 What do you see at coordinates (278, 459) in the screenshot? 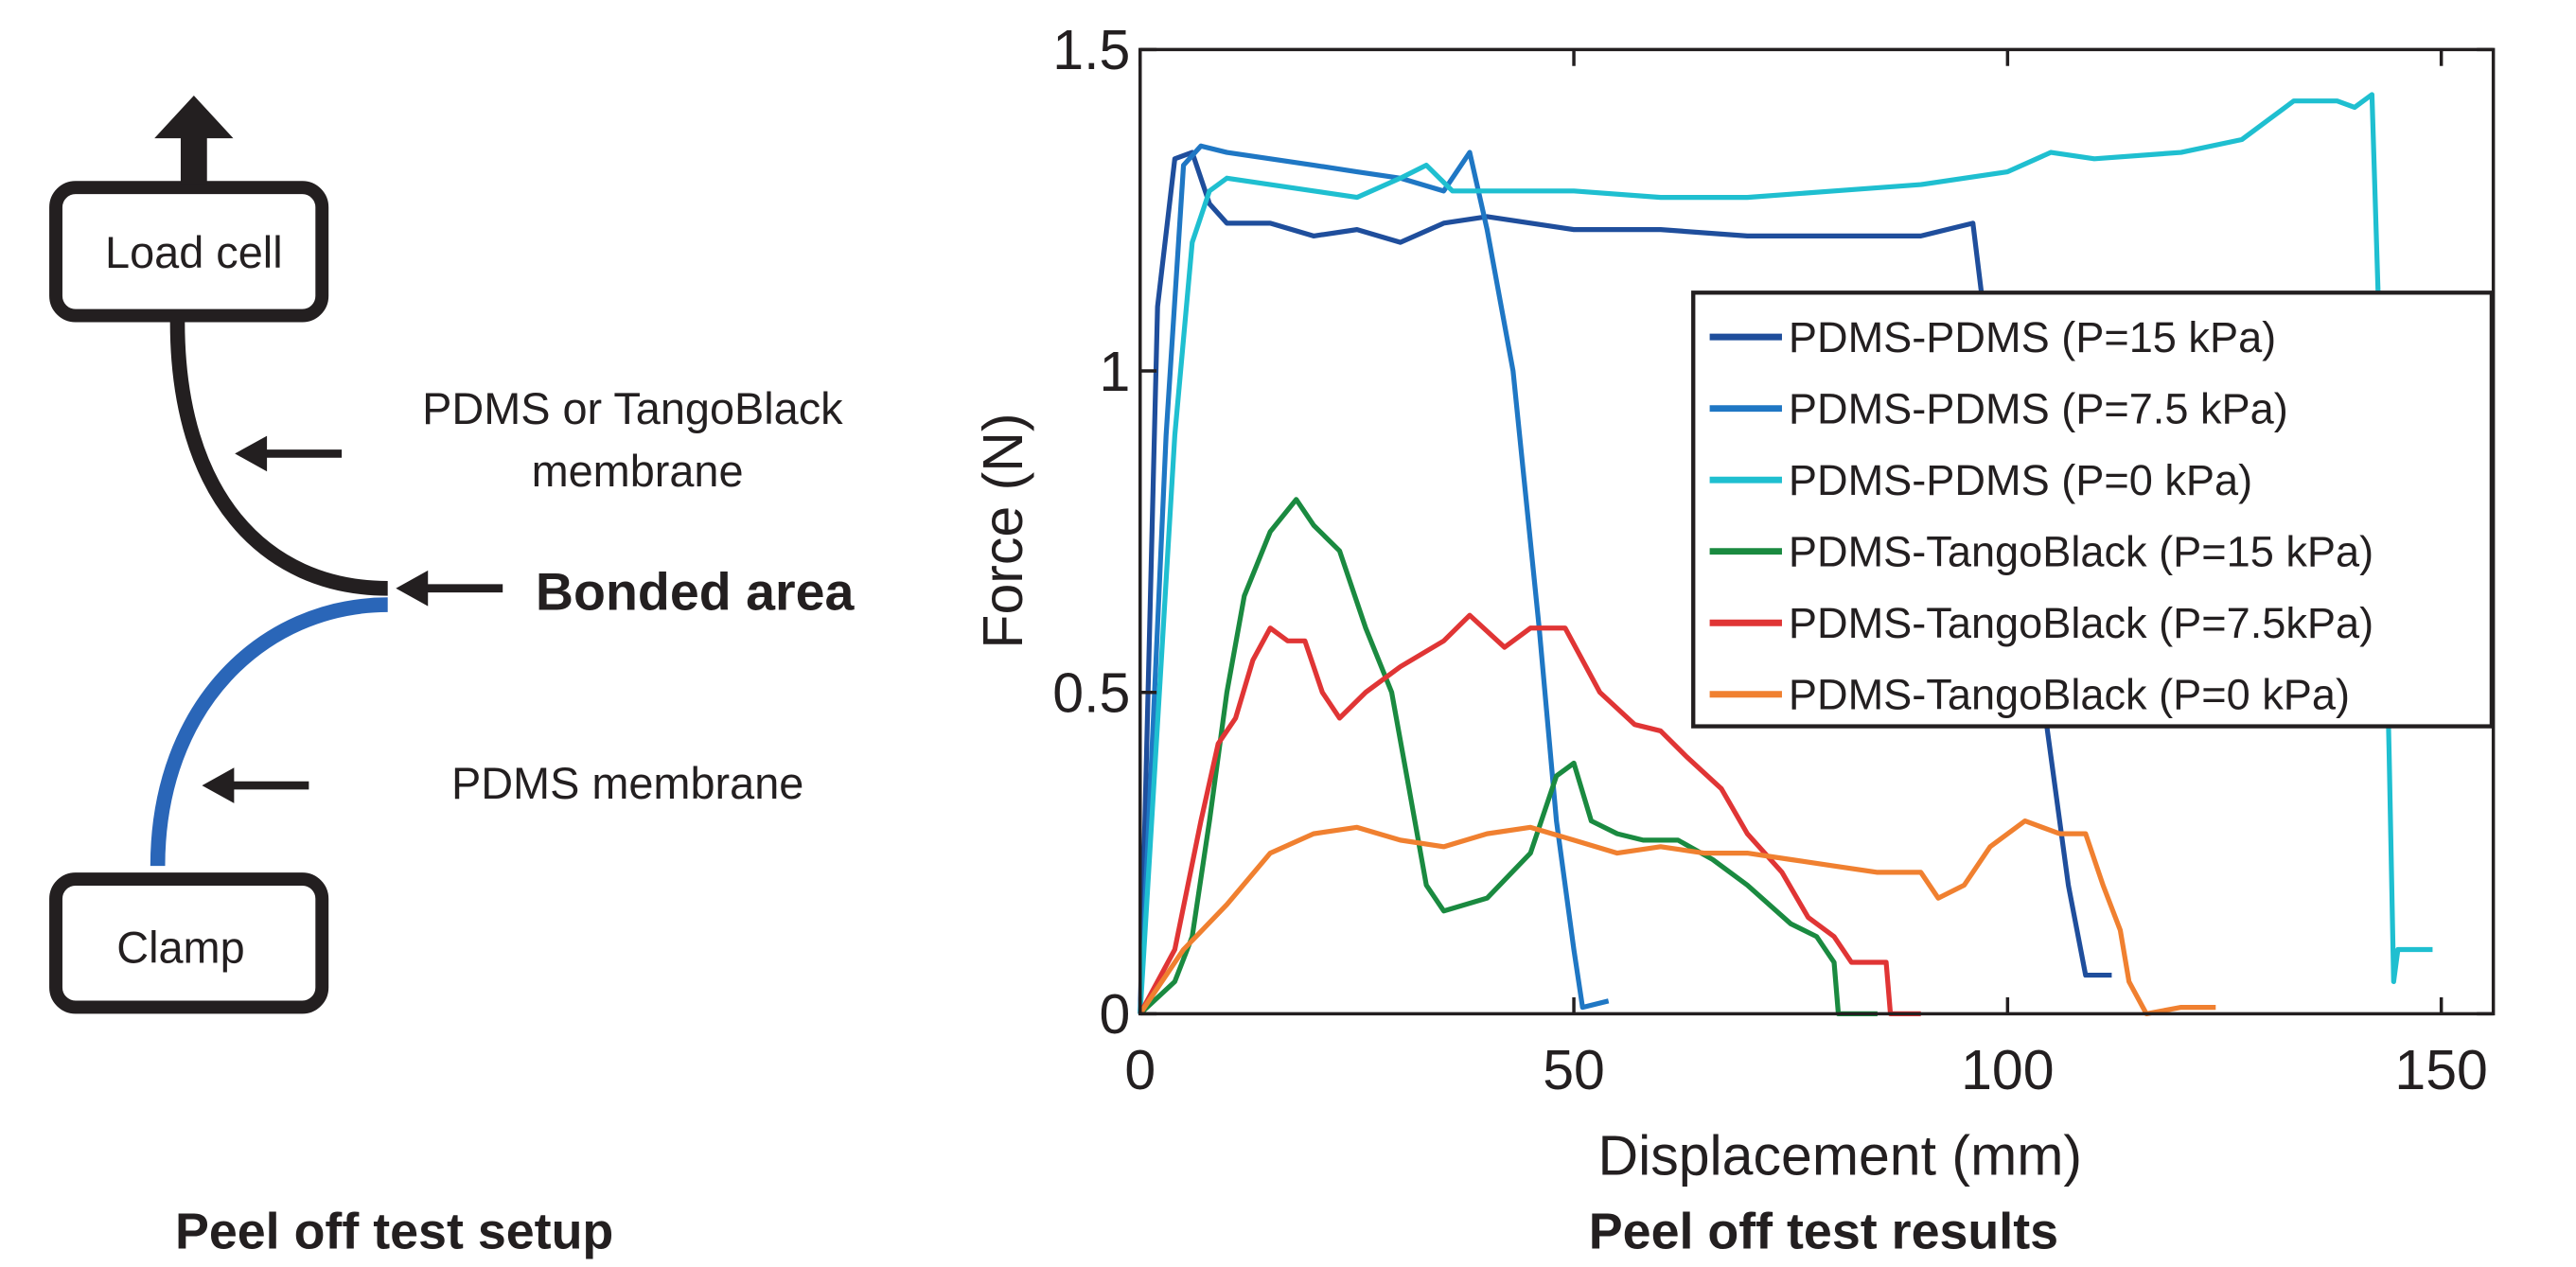
I see `upper-membrane` at bounding box center [278, 459].